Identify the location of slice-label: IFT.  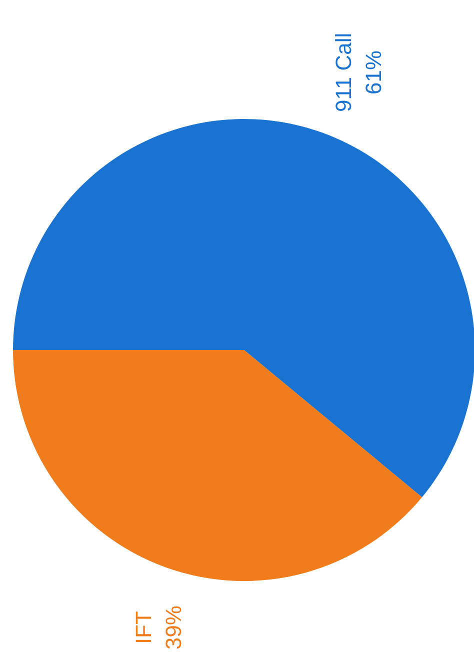
(143, 627).